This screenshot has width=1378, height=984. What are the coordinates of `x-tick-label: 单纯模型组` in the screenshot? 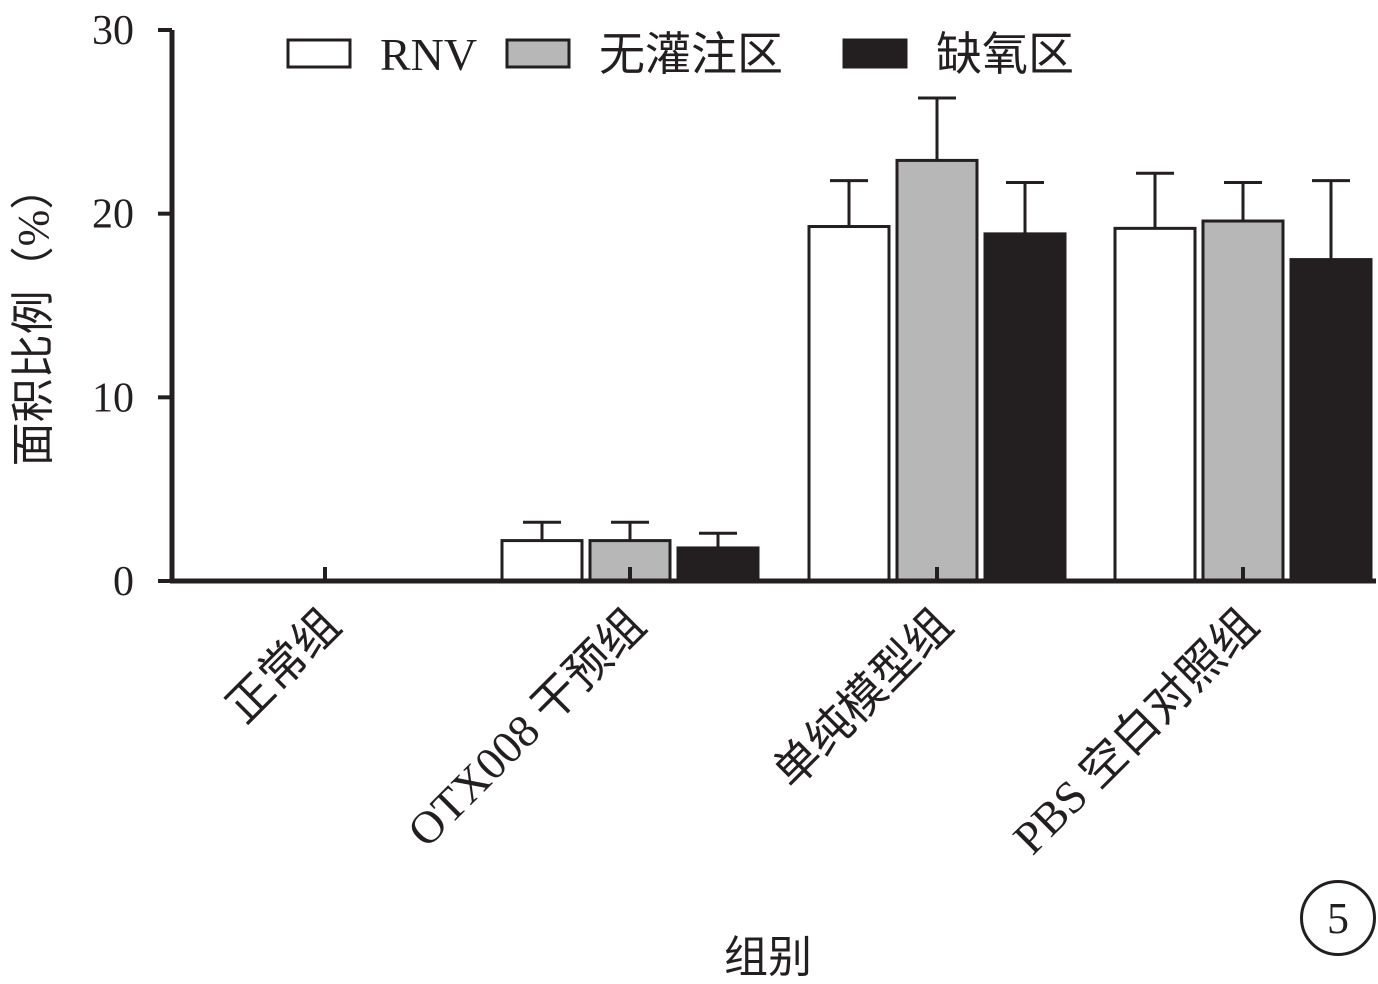 It's located at (862, 698).